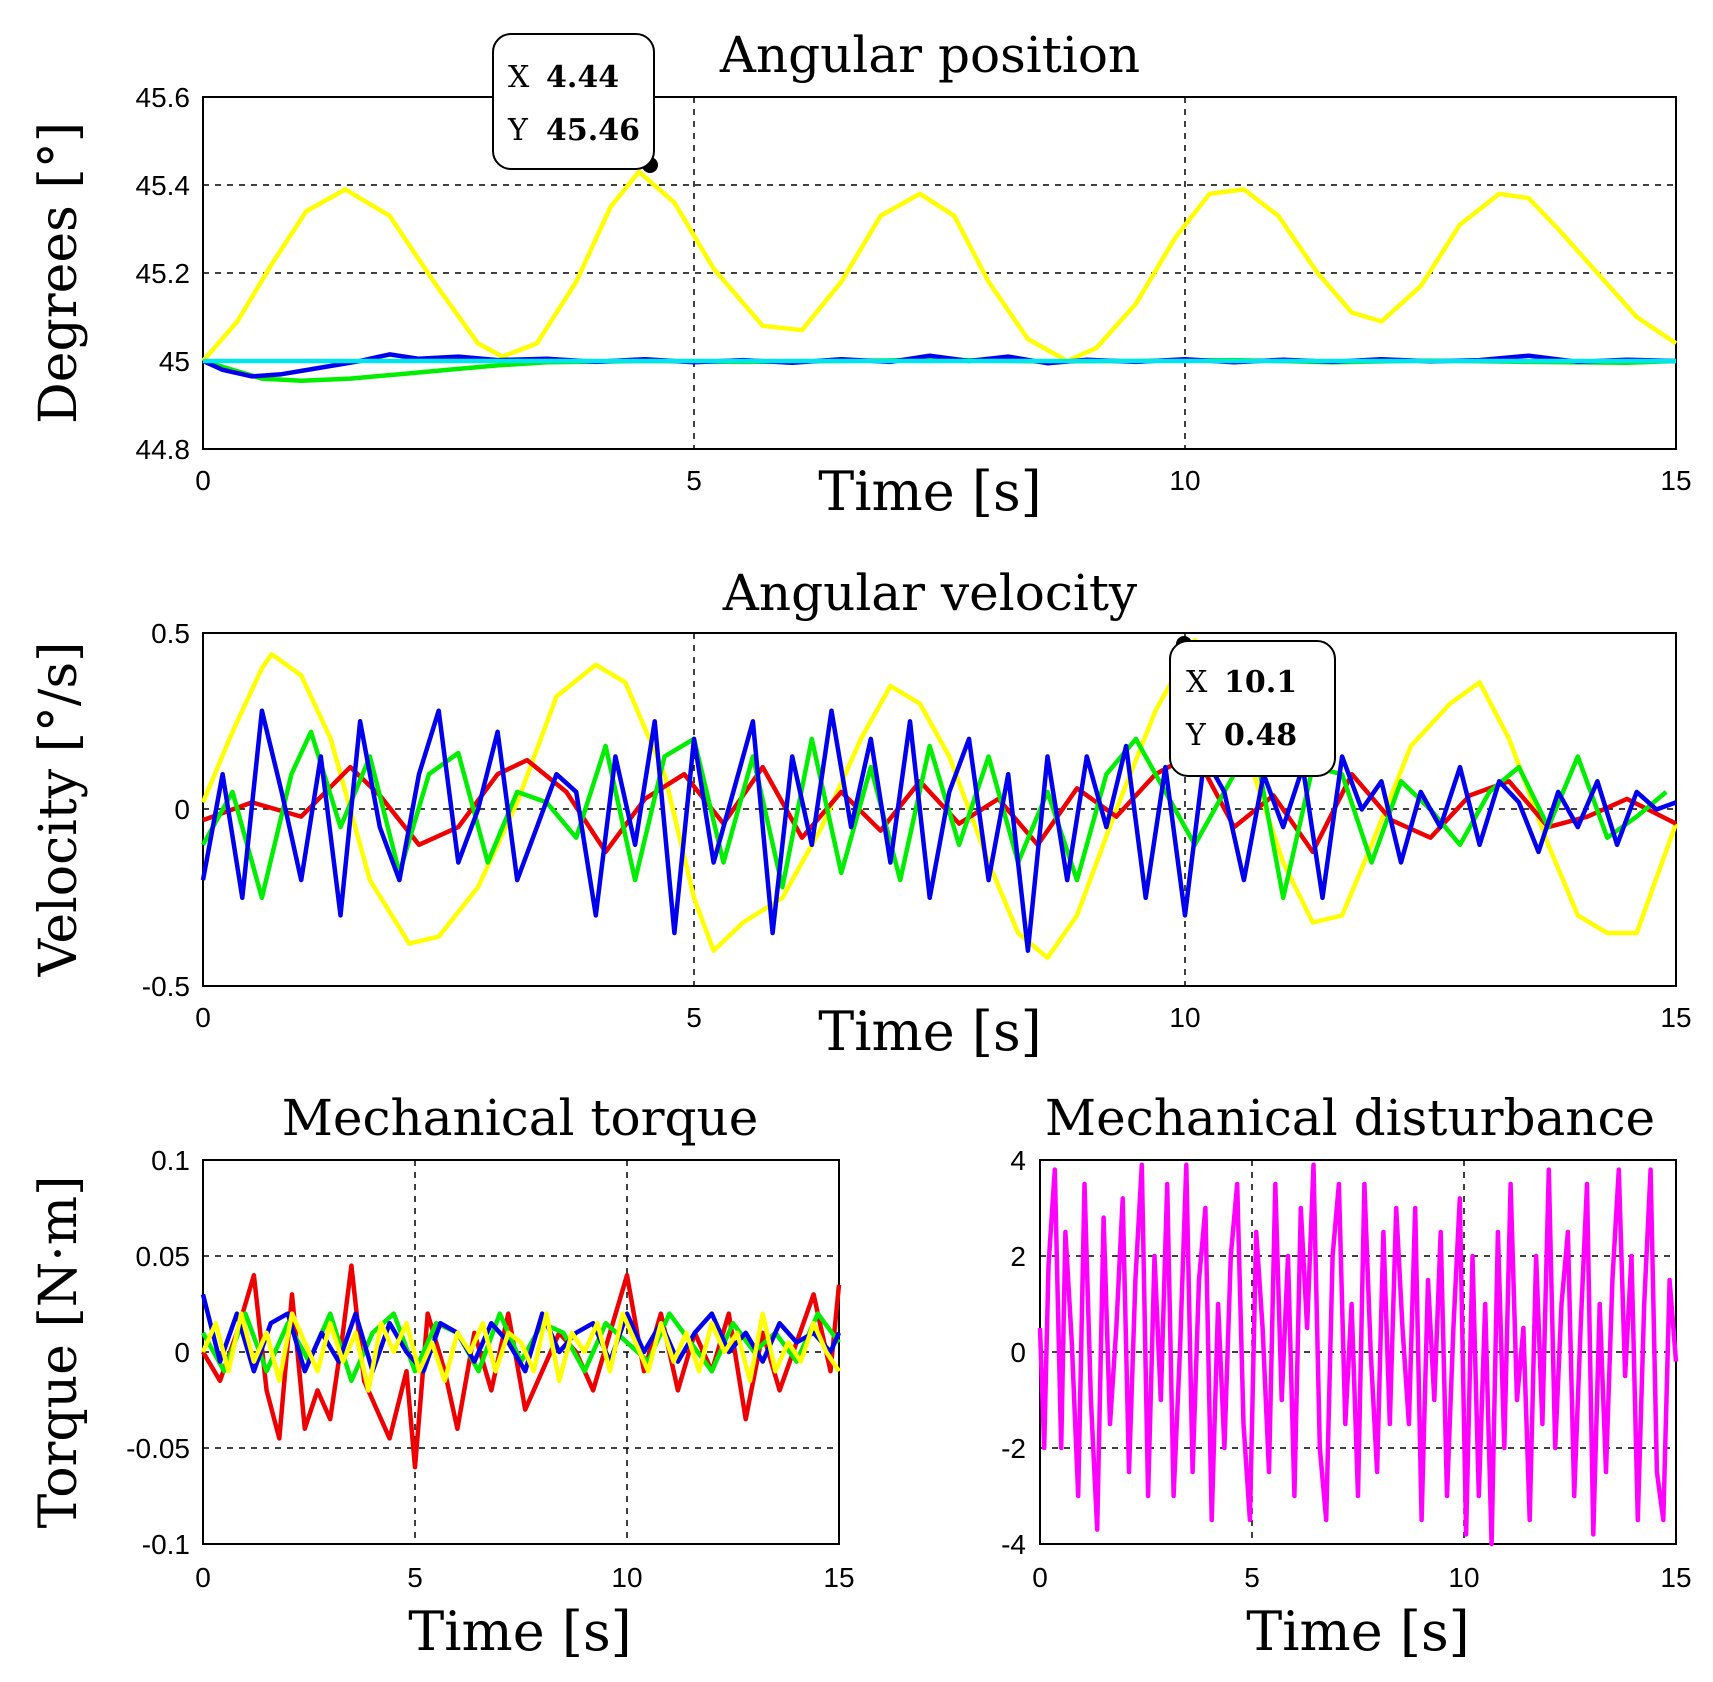 This screenshot has height=1682, width=1713. I want to click on data-tip: X 10.1 Y 0.48, so click(1252, 706).